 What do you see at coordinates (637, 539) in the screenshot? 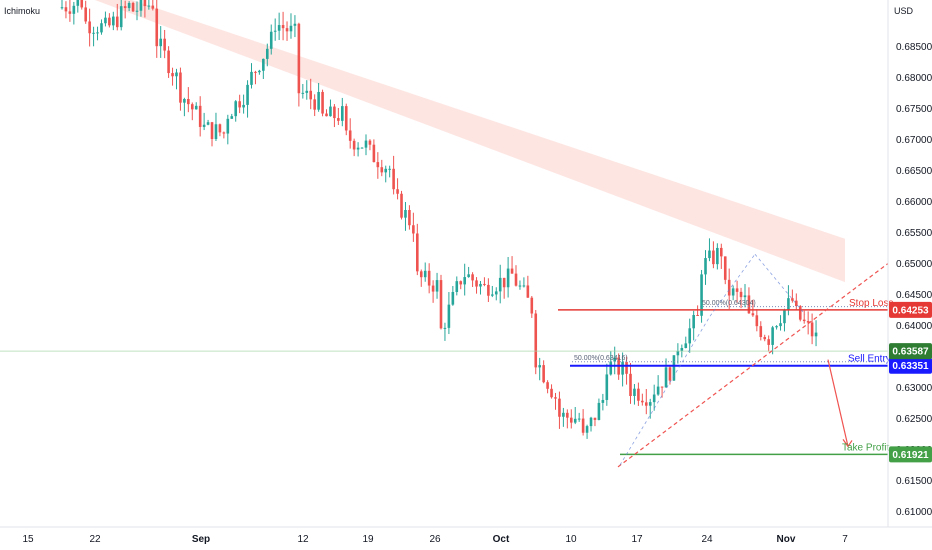
I see `time-tick-label: 17` at bounding box center [637, 539].